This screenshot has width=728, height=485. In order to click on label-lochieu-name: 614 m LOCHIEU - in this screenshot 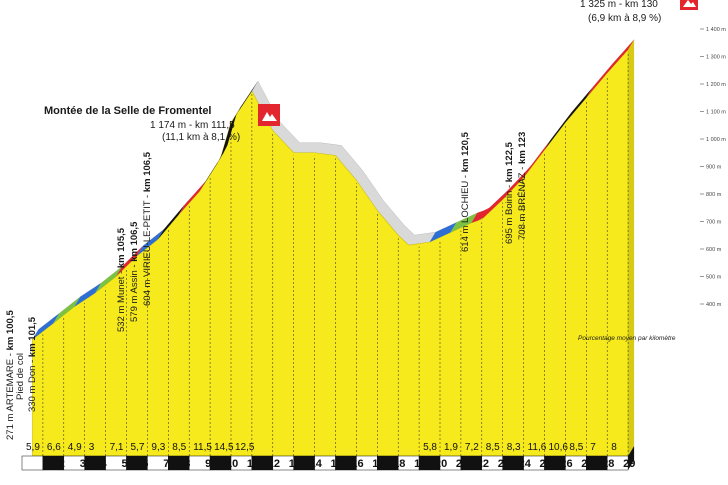, I will do `click(465, 212)`.